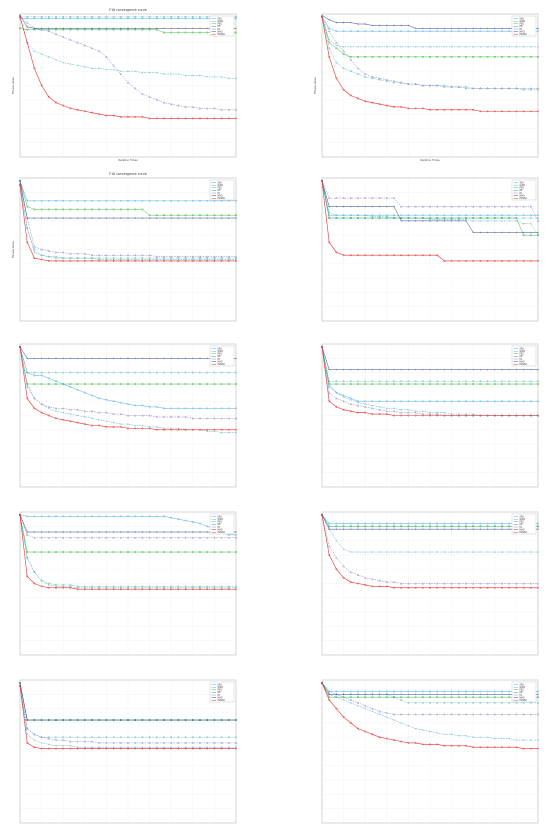 The width and height of the screenshot is (550, 825). What do you see at coordinates (522, 529) in the screenshot?
I see `legend-label: HHO` at bounding box center [522, 529].